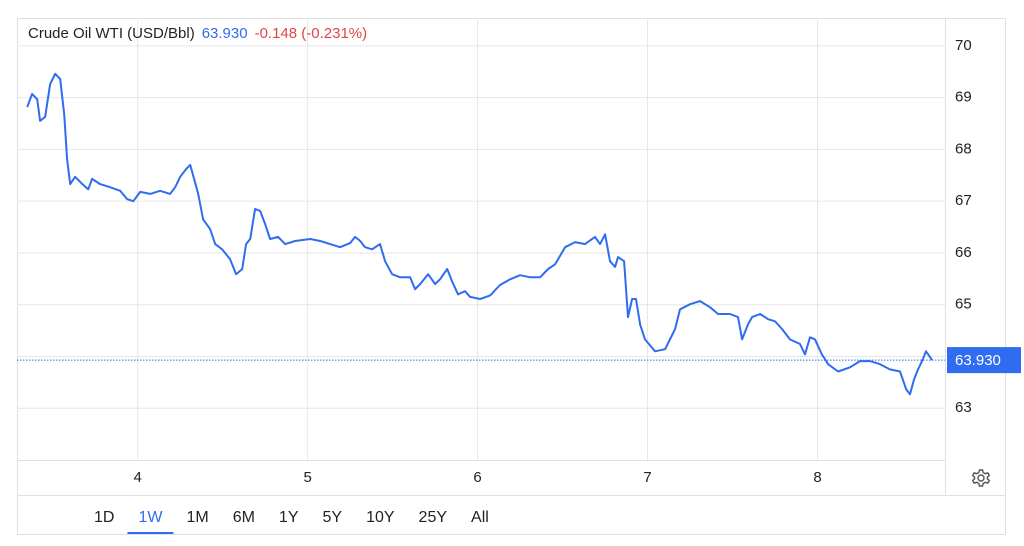 This screenshot has width=1024, height=546. What do you see at coordinates (311, 33) in the screenshot?
I see `header-change: -0.148 (-0.231%)` at bounding box center [311, 33].